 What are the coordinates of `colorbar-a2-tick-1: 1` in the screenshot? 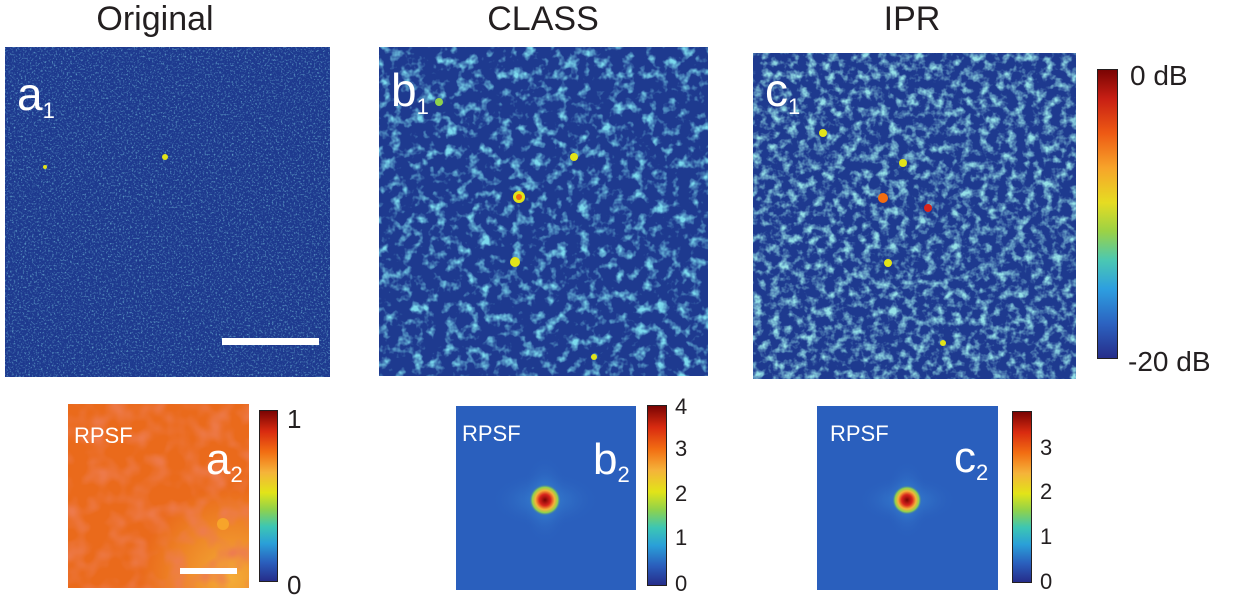 It's located at (294, 419).